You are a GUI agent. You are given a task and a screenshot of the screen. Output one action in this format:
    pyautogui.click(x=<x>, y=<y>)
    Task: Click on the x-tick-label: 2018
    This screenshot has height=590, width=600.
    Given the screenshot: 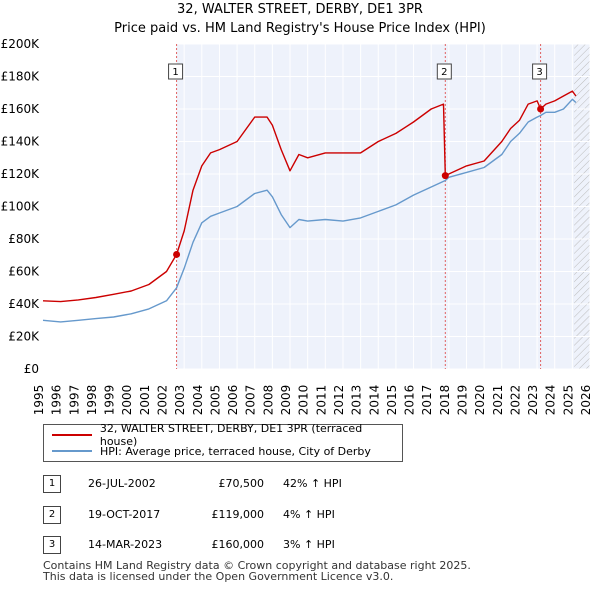 What is the action you would take?
    pyautogui.click(x=445, y=400)
    